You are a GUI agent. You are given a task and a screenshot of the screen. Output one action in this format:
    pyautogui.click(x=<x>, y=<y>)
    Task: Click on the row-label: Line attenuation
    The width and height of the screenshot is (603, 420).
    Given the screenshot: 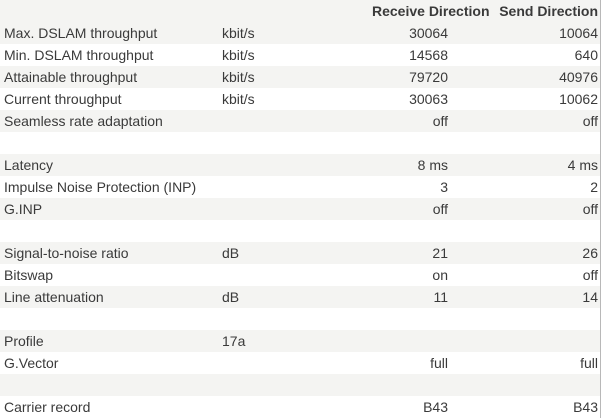 What is the action you would take?
    pyautogui.click(x=54, y=297)
    